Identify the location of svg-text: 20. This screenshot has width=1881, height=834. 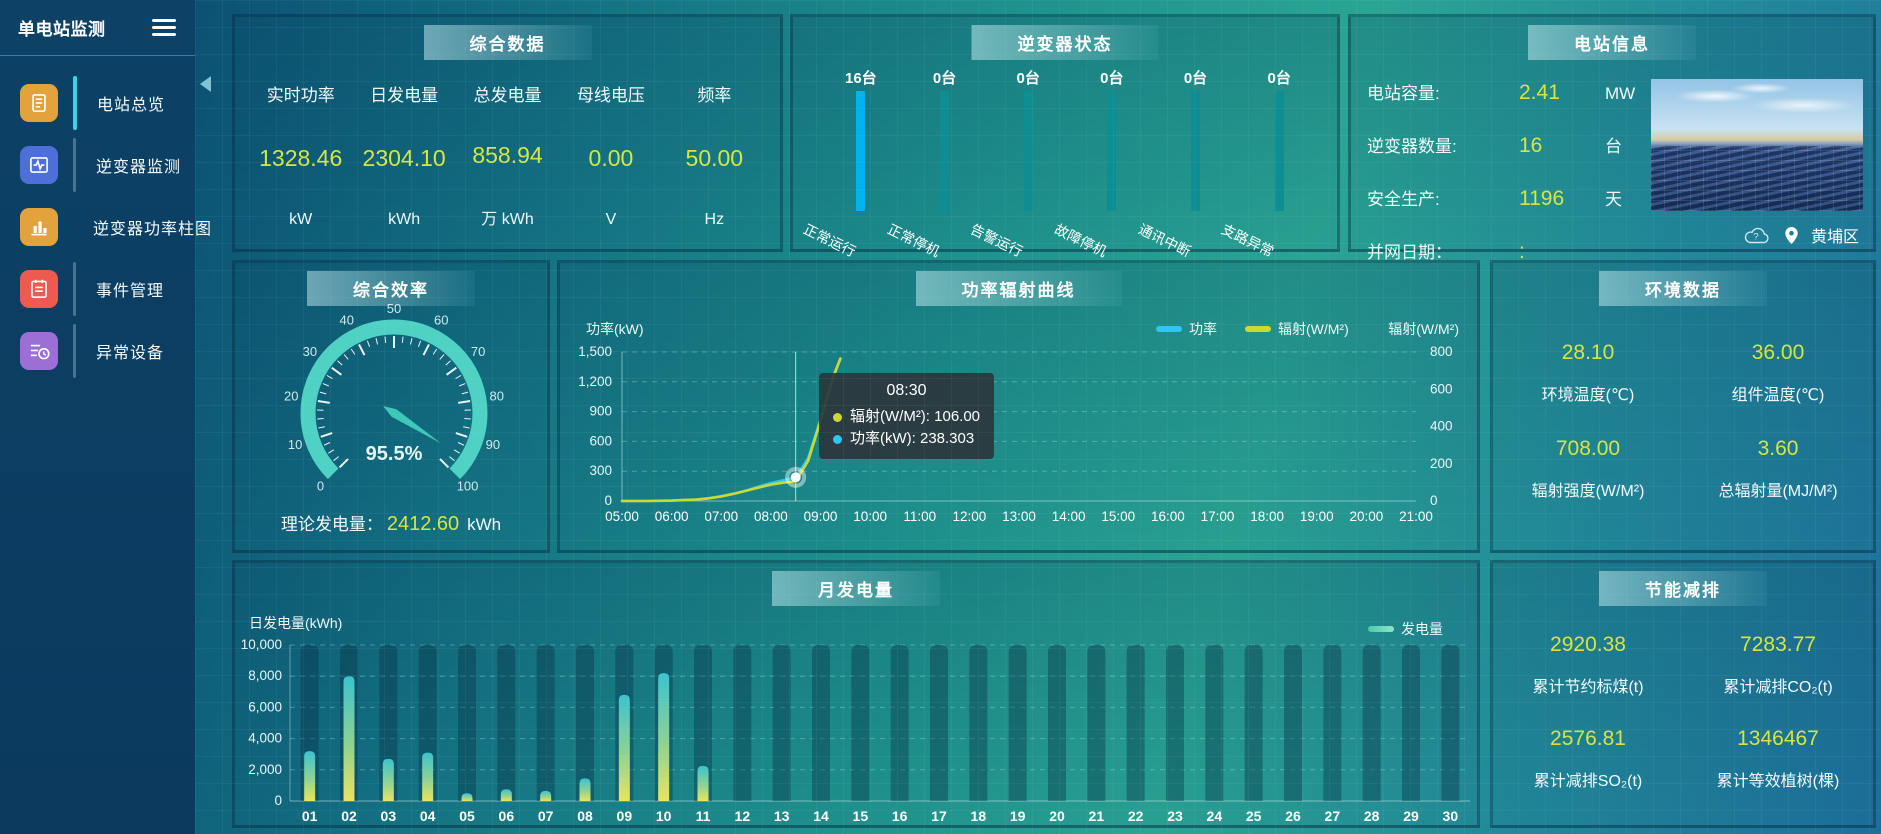
(1057, 816).